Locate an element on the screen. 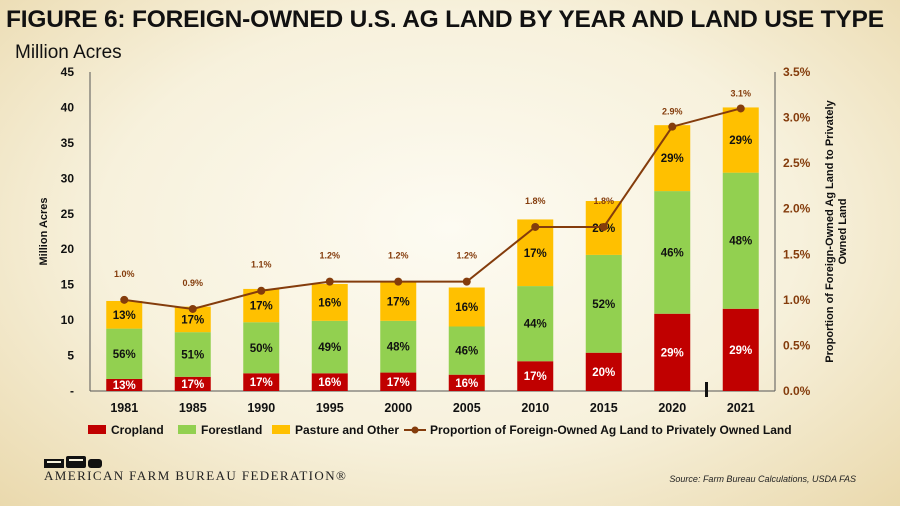 Image resolution: width=900 pixels, height=506 pixels. y-tick-label: - is located at coordinates (72, 391).